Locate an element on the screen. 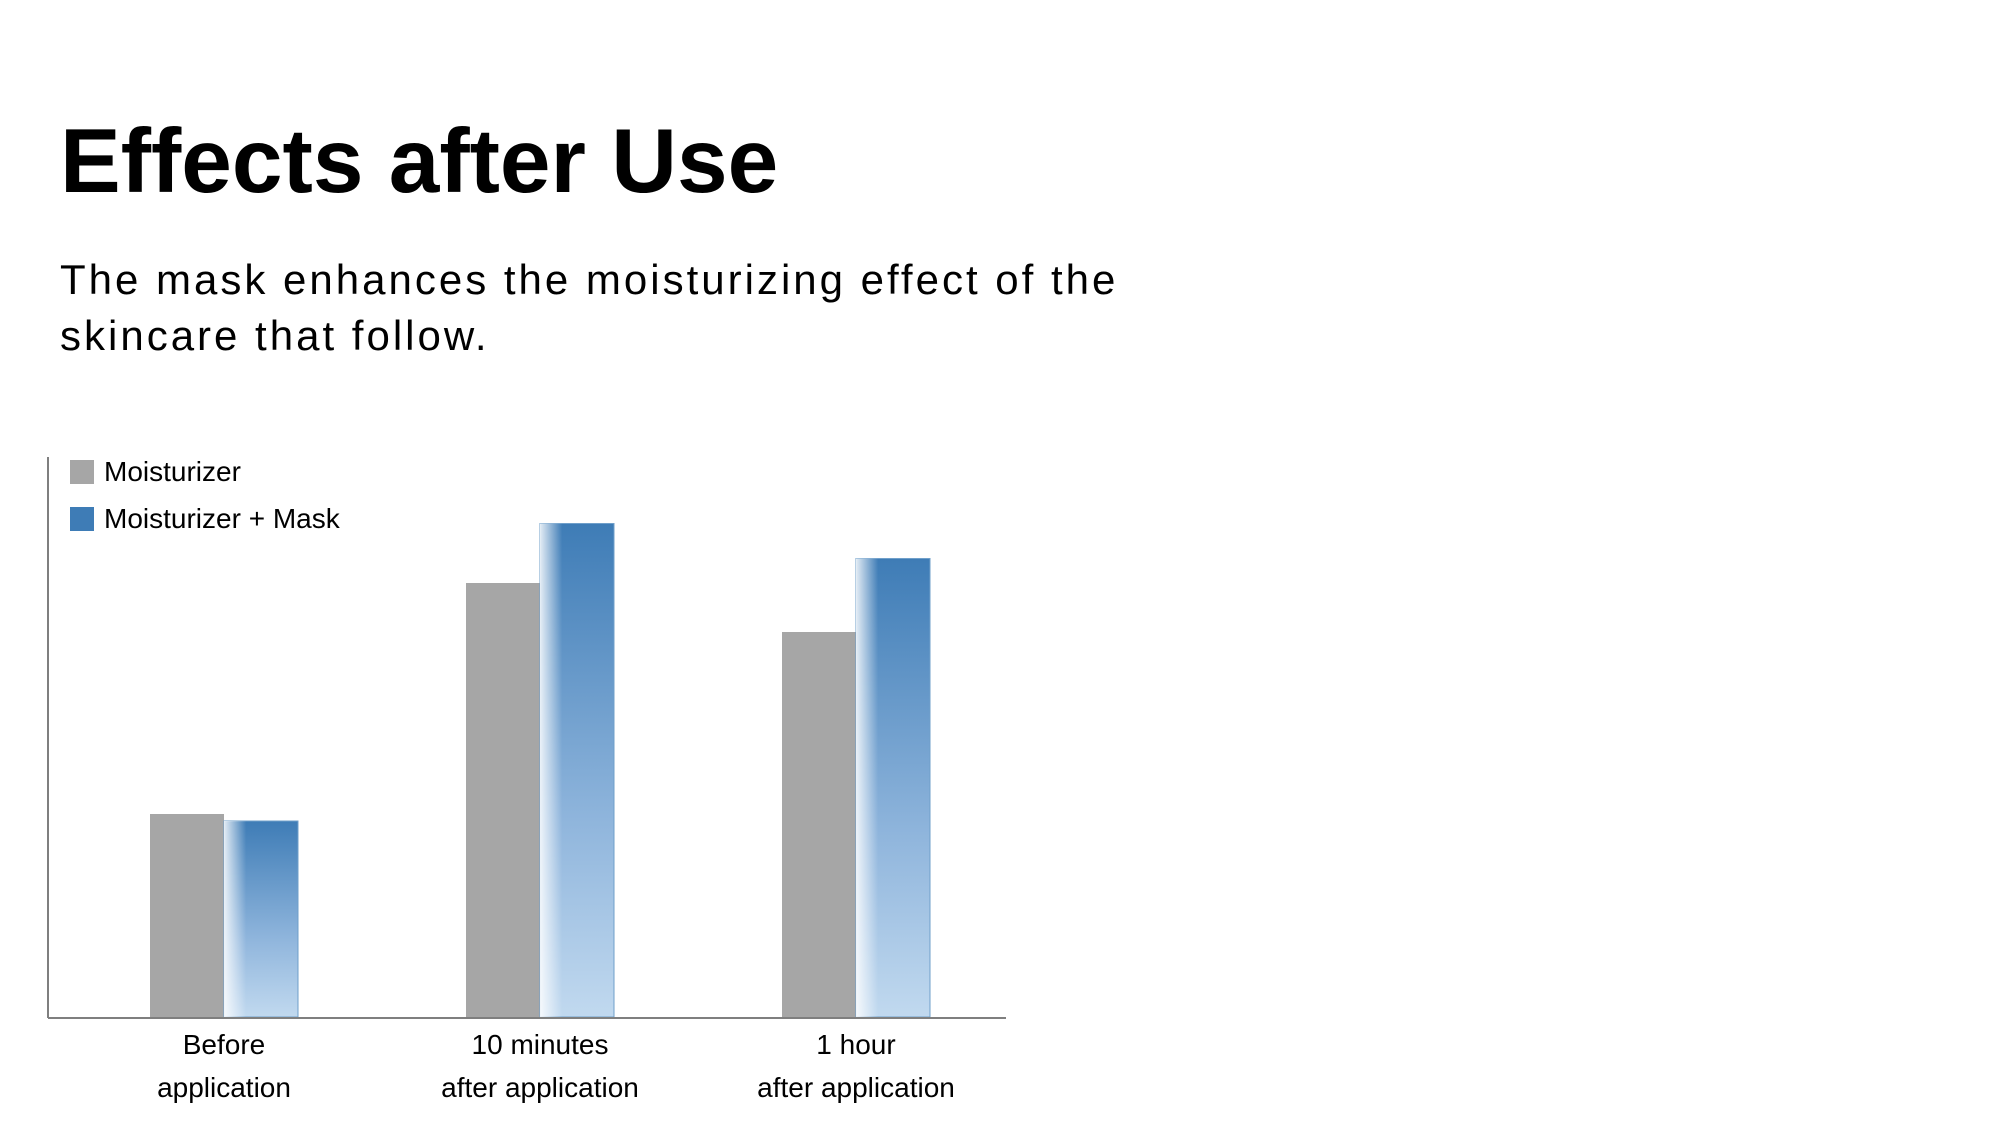  x-tick-label-line: 10 minutes is located at coordinates (540, 1044).